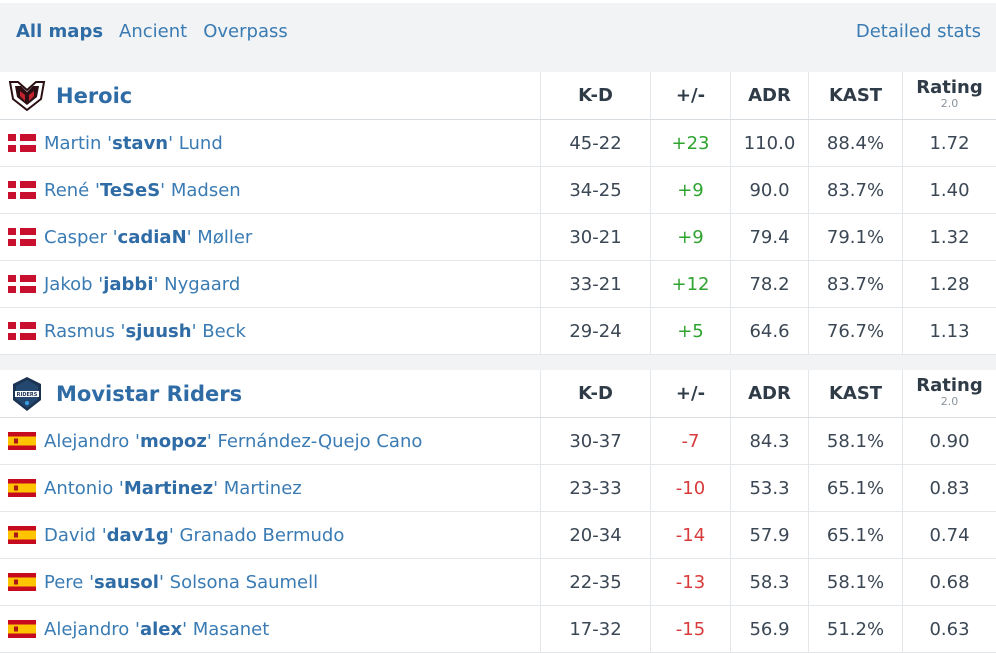 The height and width of the screenshot is (653, 996). I want to click on player-nickname: sausol, so click(126, 582).